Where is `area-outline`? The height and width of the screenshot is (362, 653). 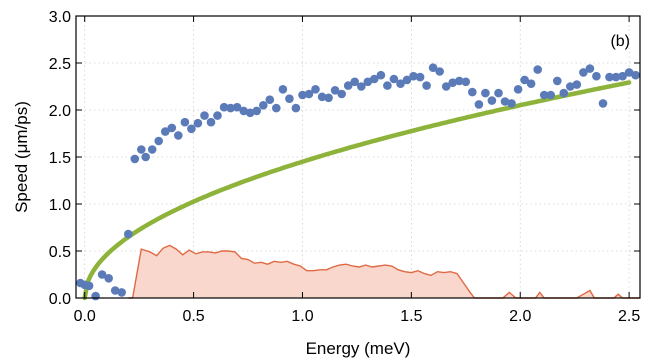 area-outline is located at coordinates (384, 271).